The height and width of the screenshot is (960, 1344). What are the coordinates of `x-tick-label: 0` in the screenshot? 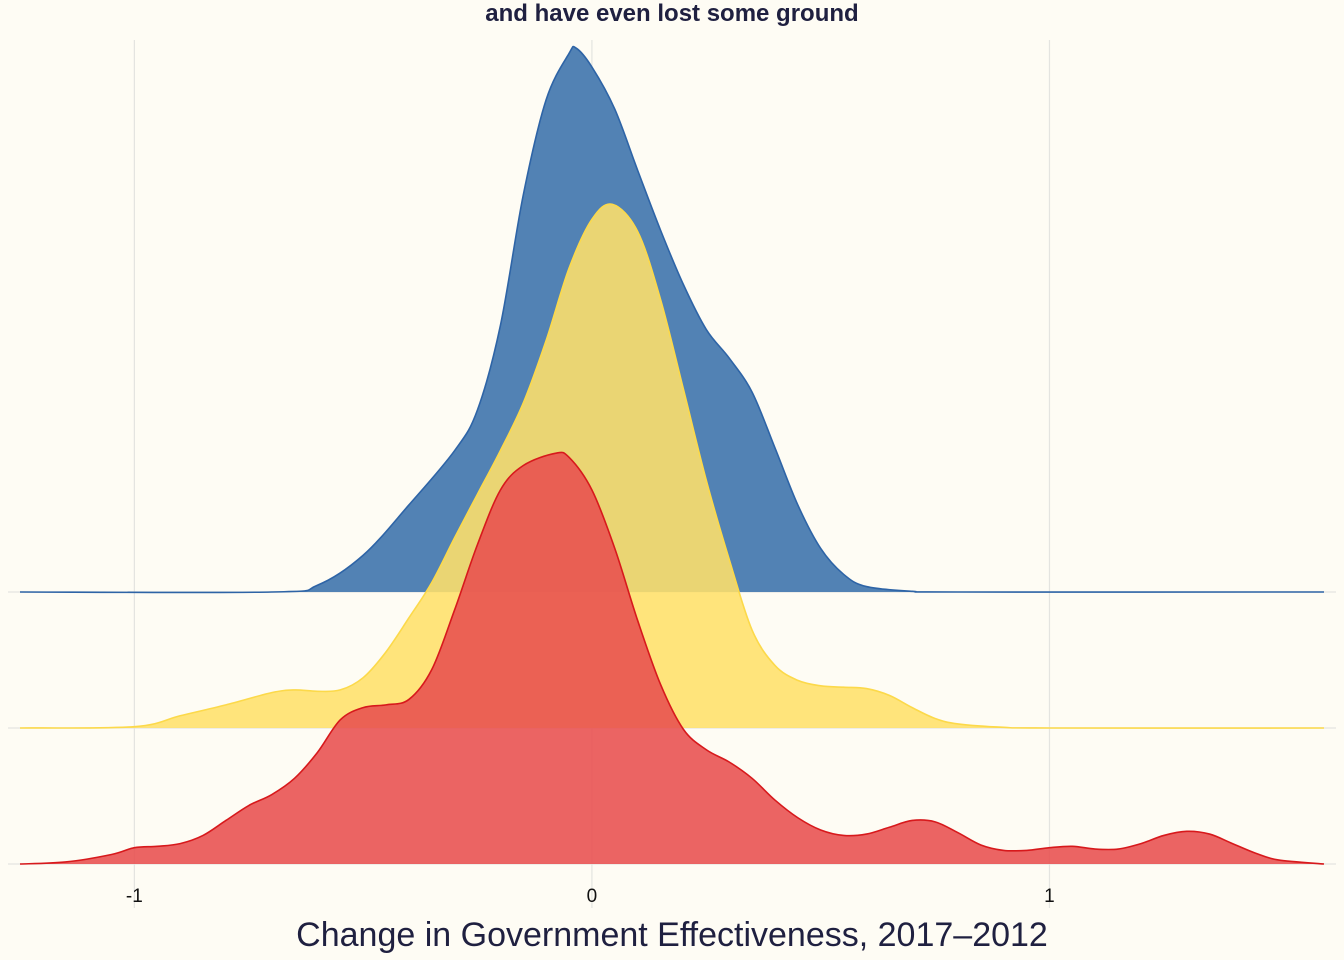 It's located at (592, 896).